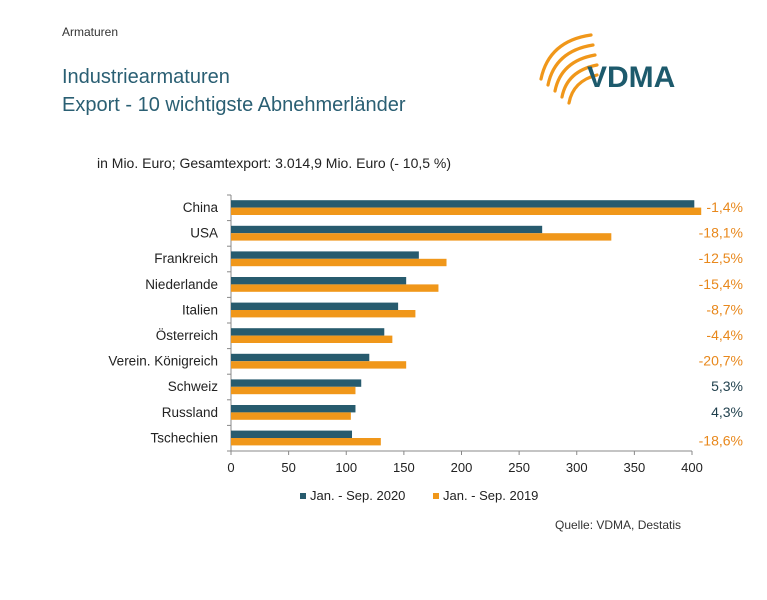 The width and height of the screenshot is (767, 600). I want to click on title-line-1: Industriearmaturen, so click(146, 77).